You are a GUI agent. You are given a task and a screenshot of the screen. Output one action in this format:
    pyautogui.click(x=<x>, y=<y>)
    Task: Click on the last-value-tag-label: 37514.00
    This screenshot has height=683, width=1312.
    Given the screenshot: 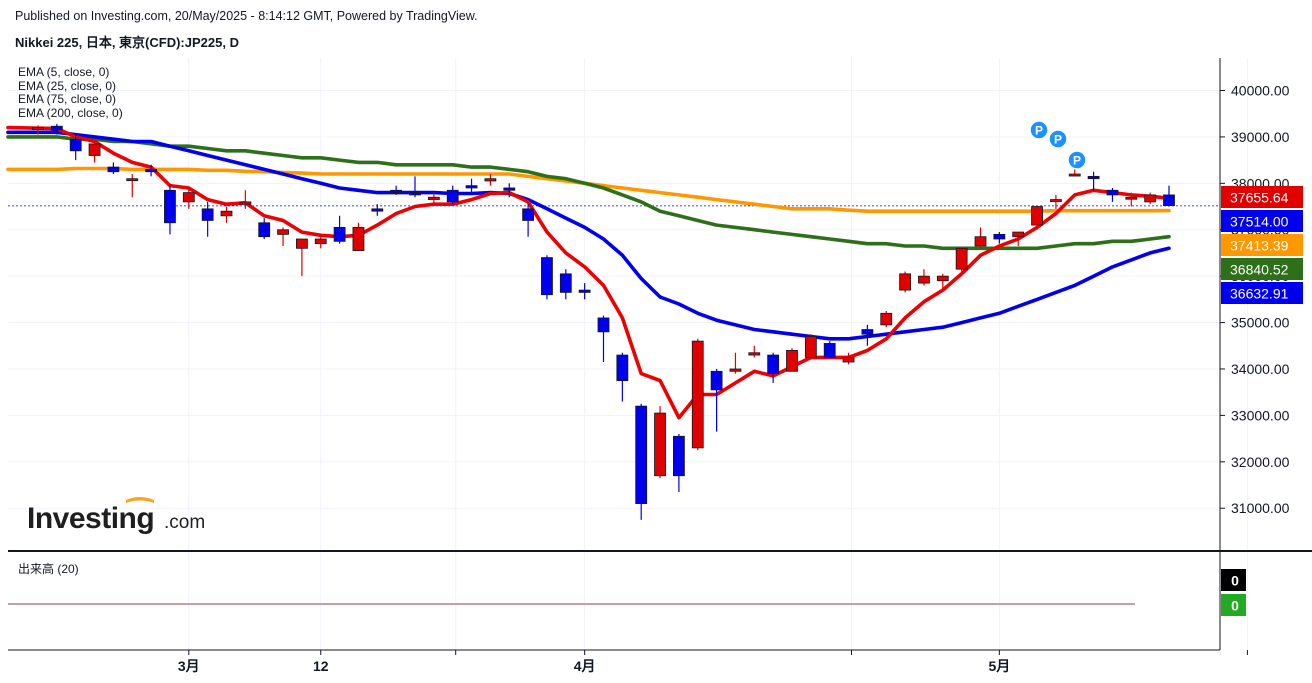 What is the action you would take?
    pyautogui.click(x=1259, y=222)
    